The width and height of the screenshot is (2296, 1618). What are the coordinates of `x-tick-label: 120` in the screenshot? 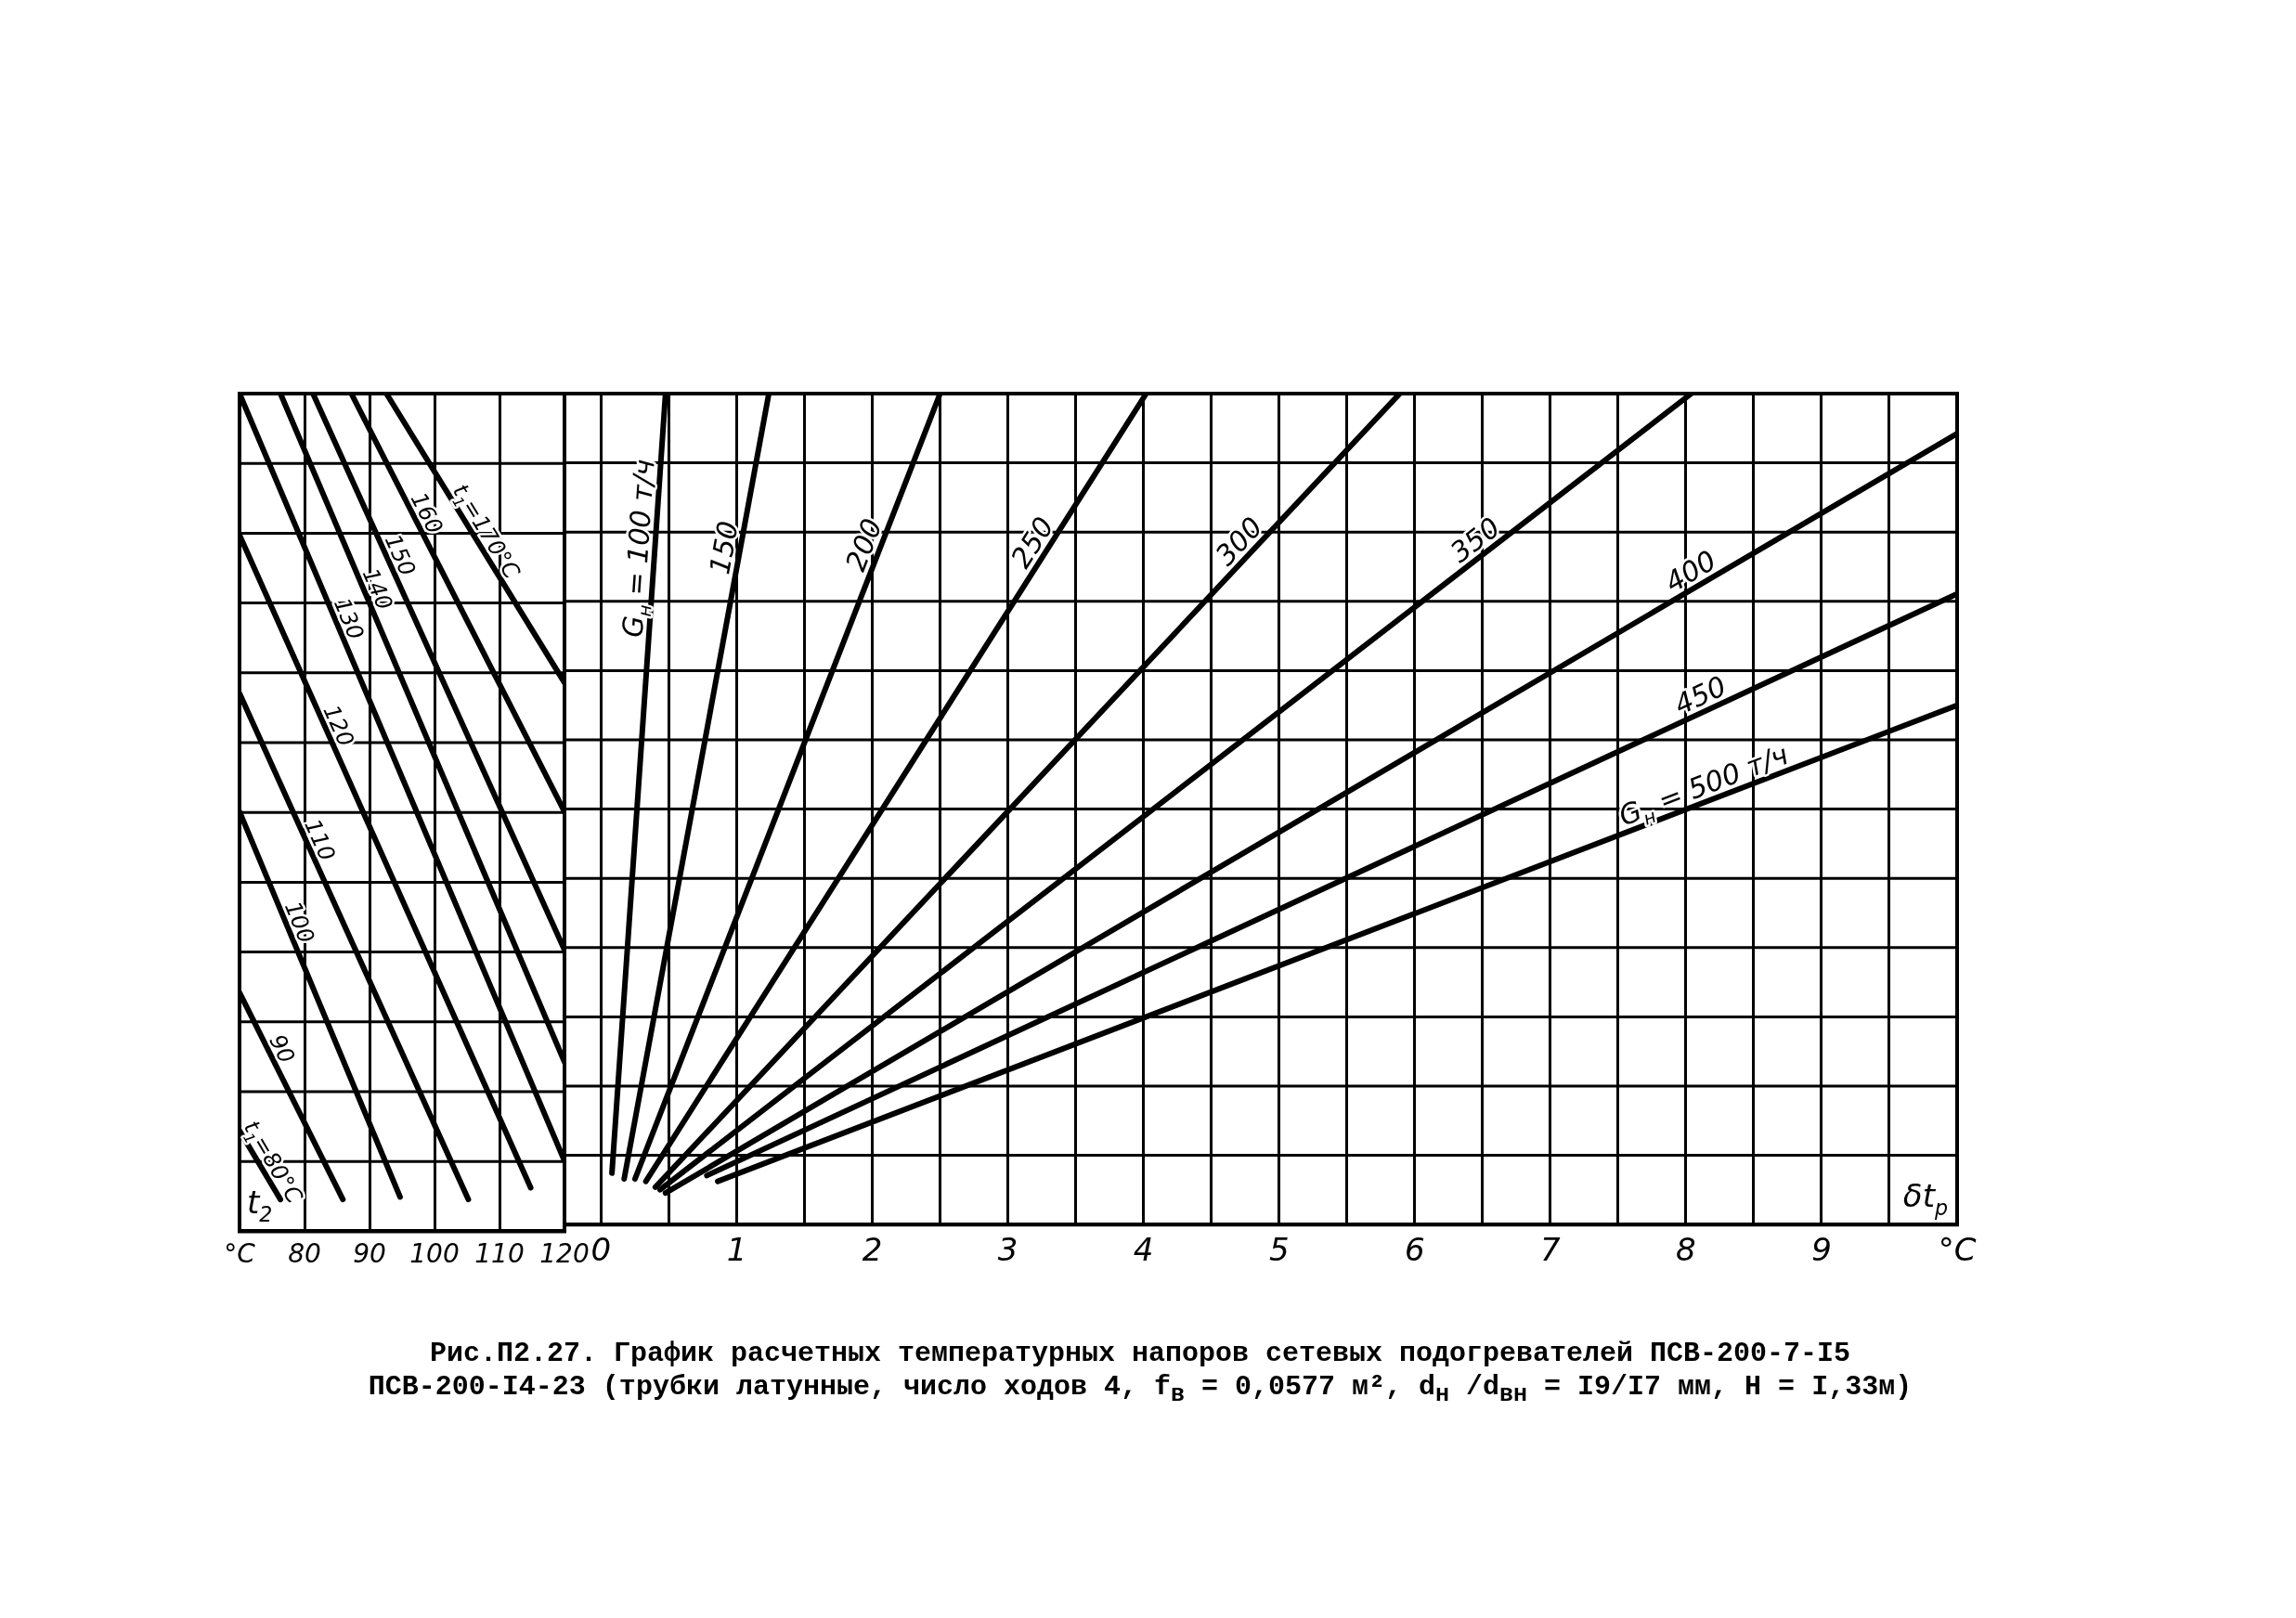 It's located at (564, 1254).